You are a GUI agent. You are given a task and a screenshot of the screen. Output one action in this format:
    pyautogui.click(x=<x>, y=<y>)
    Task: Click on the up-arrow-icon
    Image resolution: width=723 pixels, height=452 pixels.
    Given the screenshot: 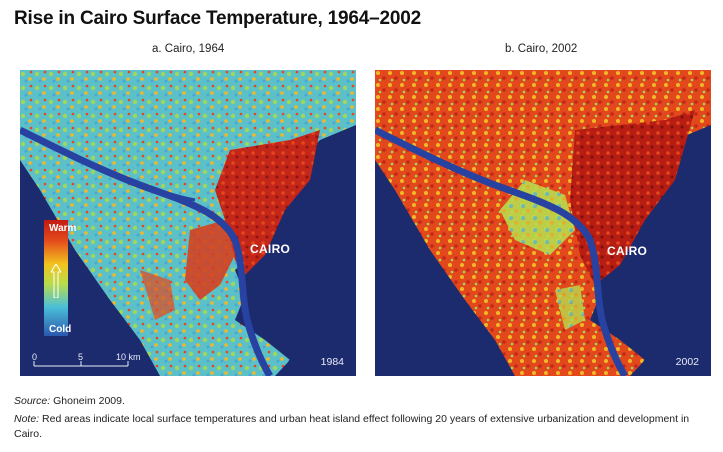 What is the action you would take?
    pyautogui.click(x=56, y=281)
    